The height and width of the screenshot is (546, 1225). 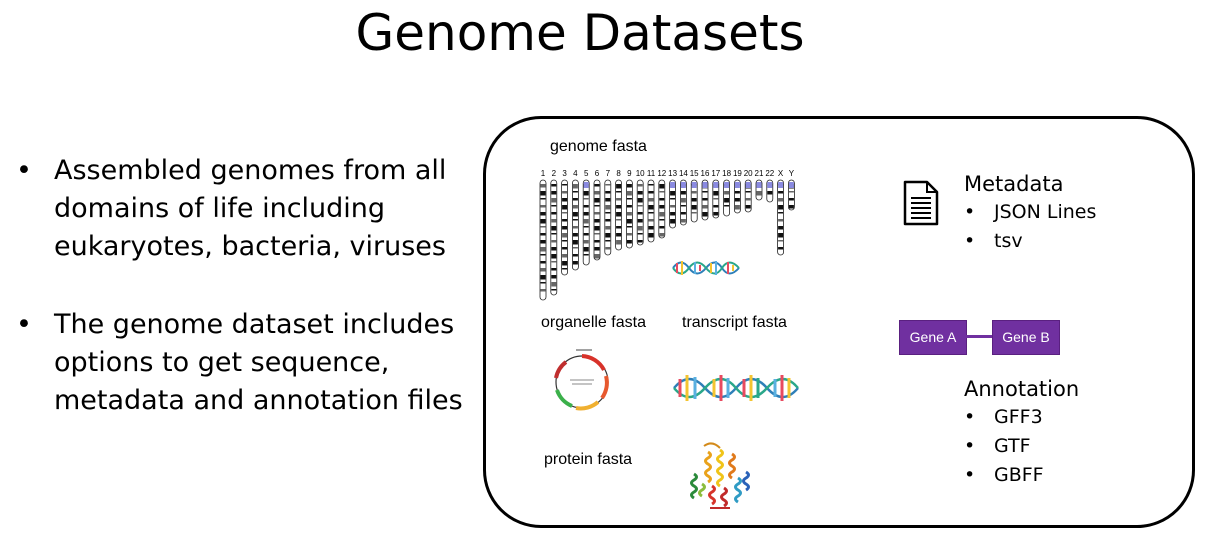 What do you see at coordinates (580, 33) in the screenshot?
I see `page-title: Genome Datasets` at bounding box center [580, 33].